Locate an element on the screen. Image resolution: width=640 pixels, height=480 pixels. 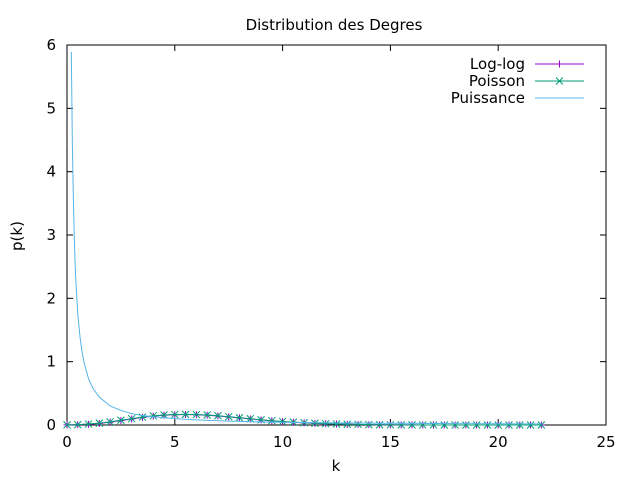
y-tick-label: 4 is located at coordinates (51, 172).